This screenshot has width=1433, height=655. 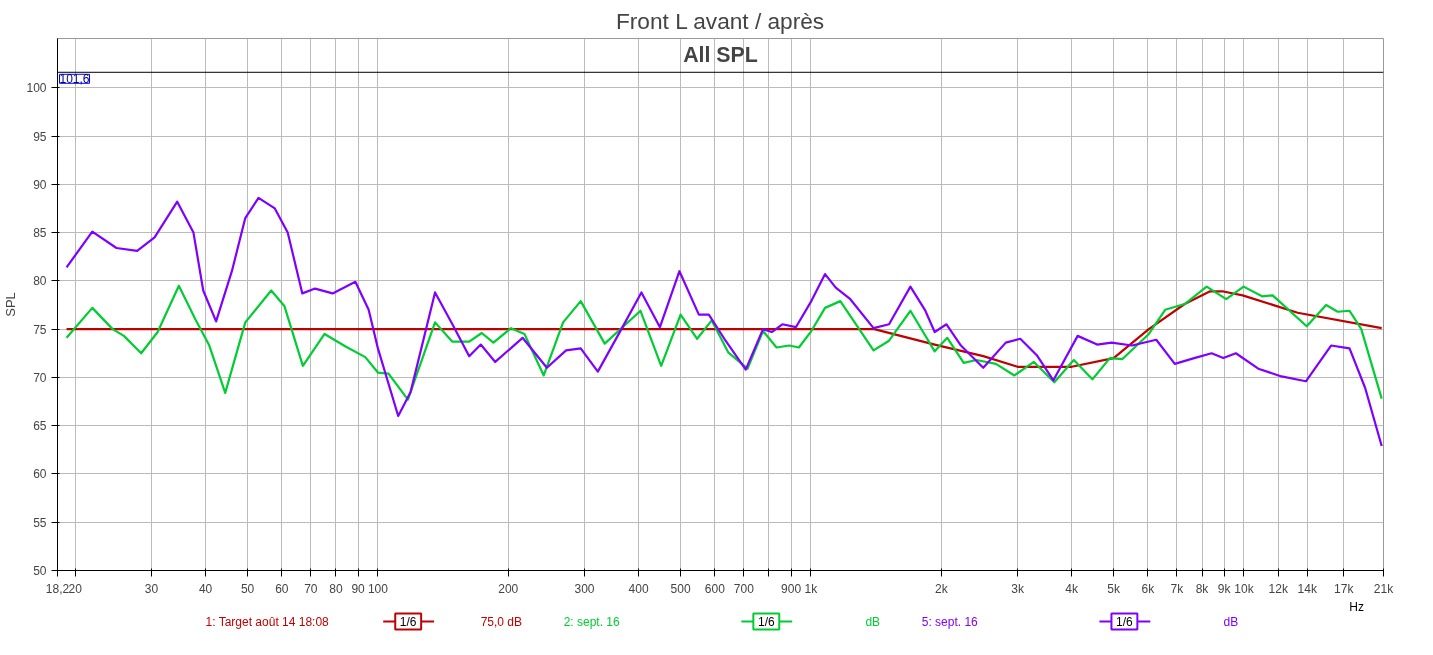 What do you see at coordinates (57, 588) in the screenshot?
I see `x-tick-label: 18,2` at bounding box center [57, 588].